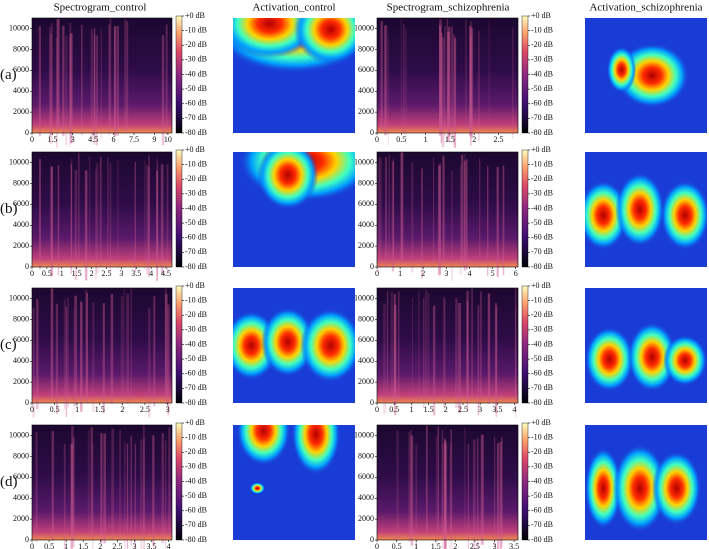 The image size is (709, 549). Describe the element at coordinates (196, 510) in the screenshot. I see `colorbar-label: -60 dB` at that location.